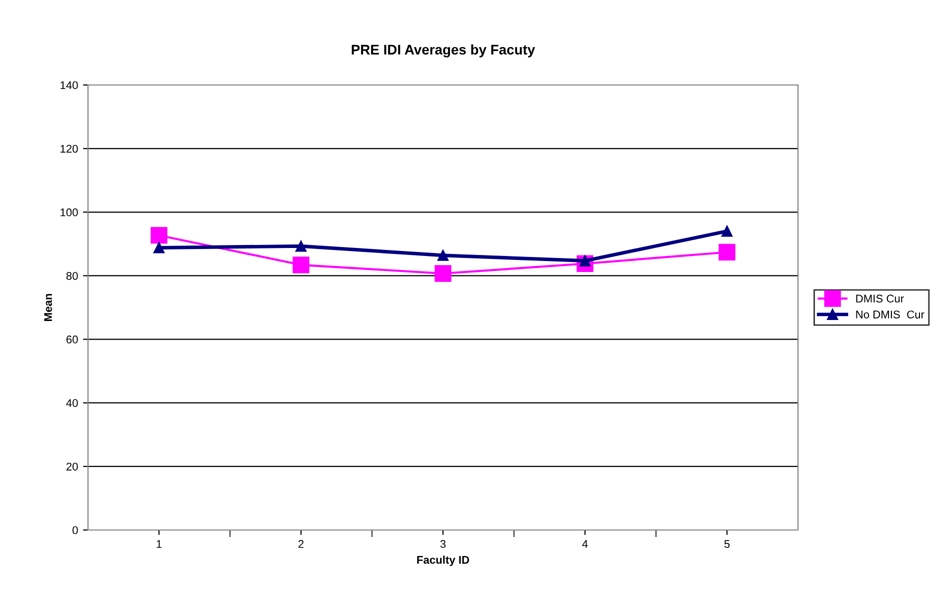 The height and width of the screenshot is (594, 940). I want to click on legend-label: DMIS Cur, so click(880, 298).